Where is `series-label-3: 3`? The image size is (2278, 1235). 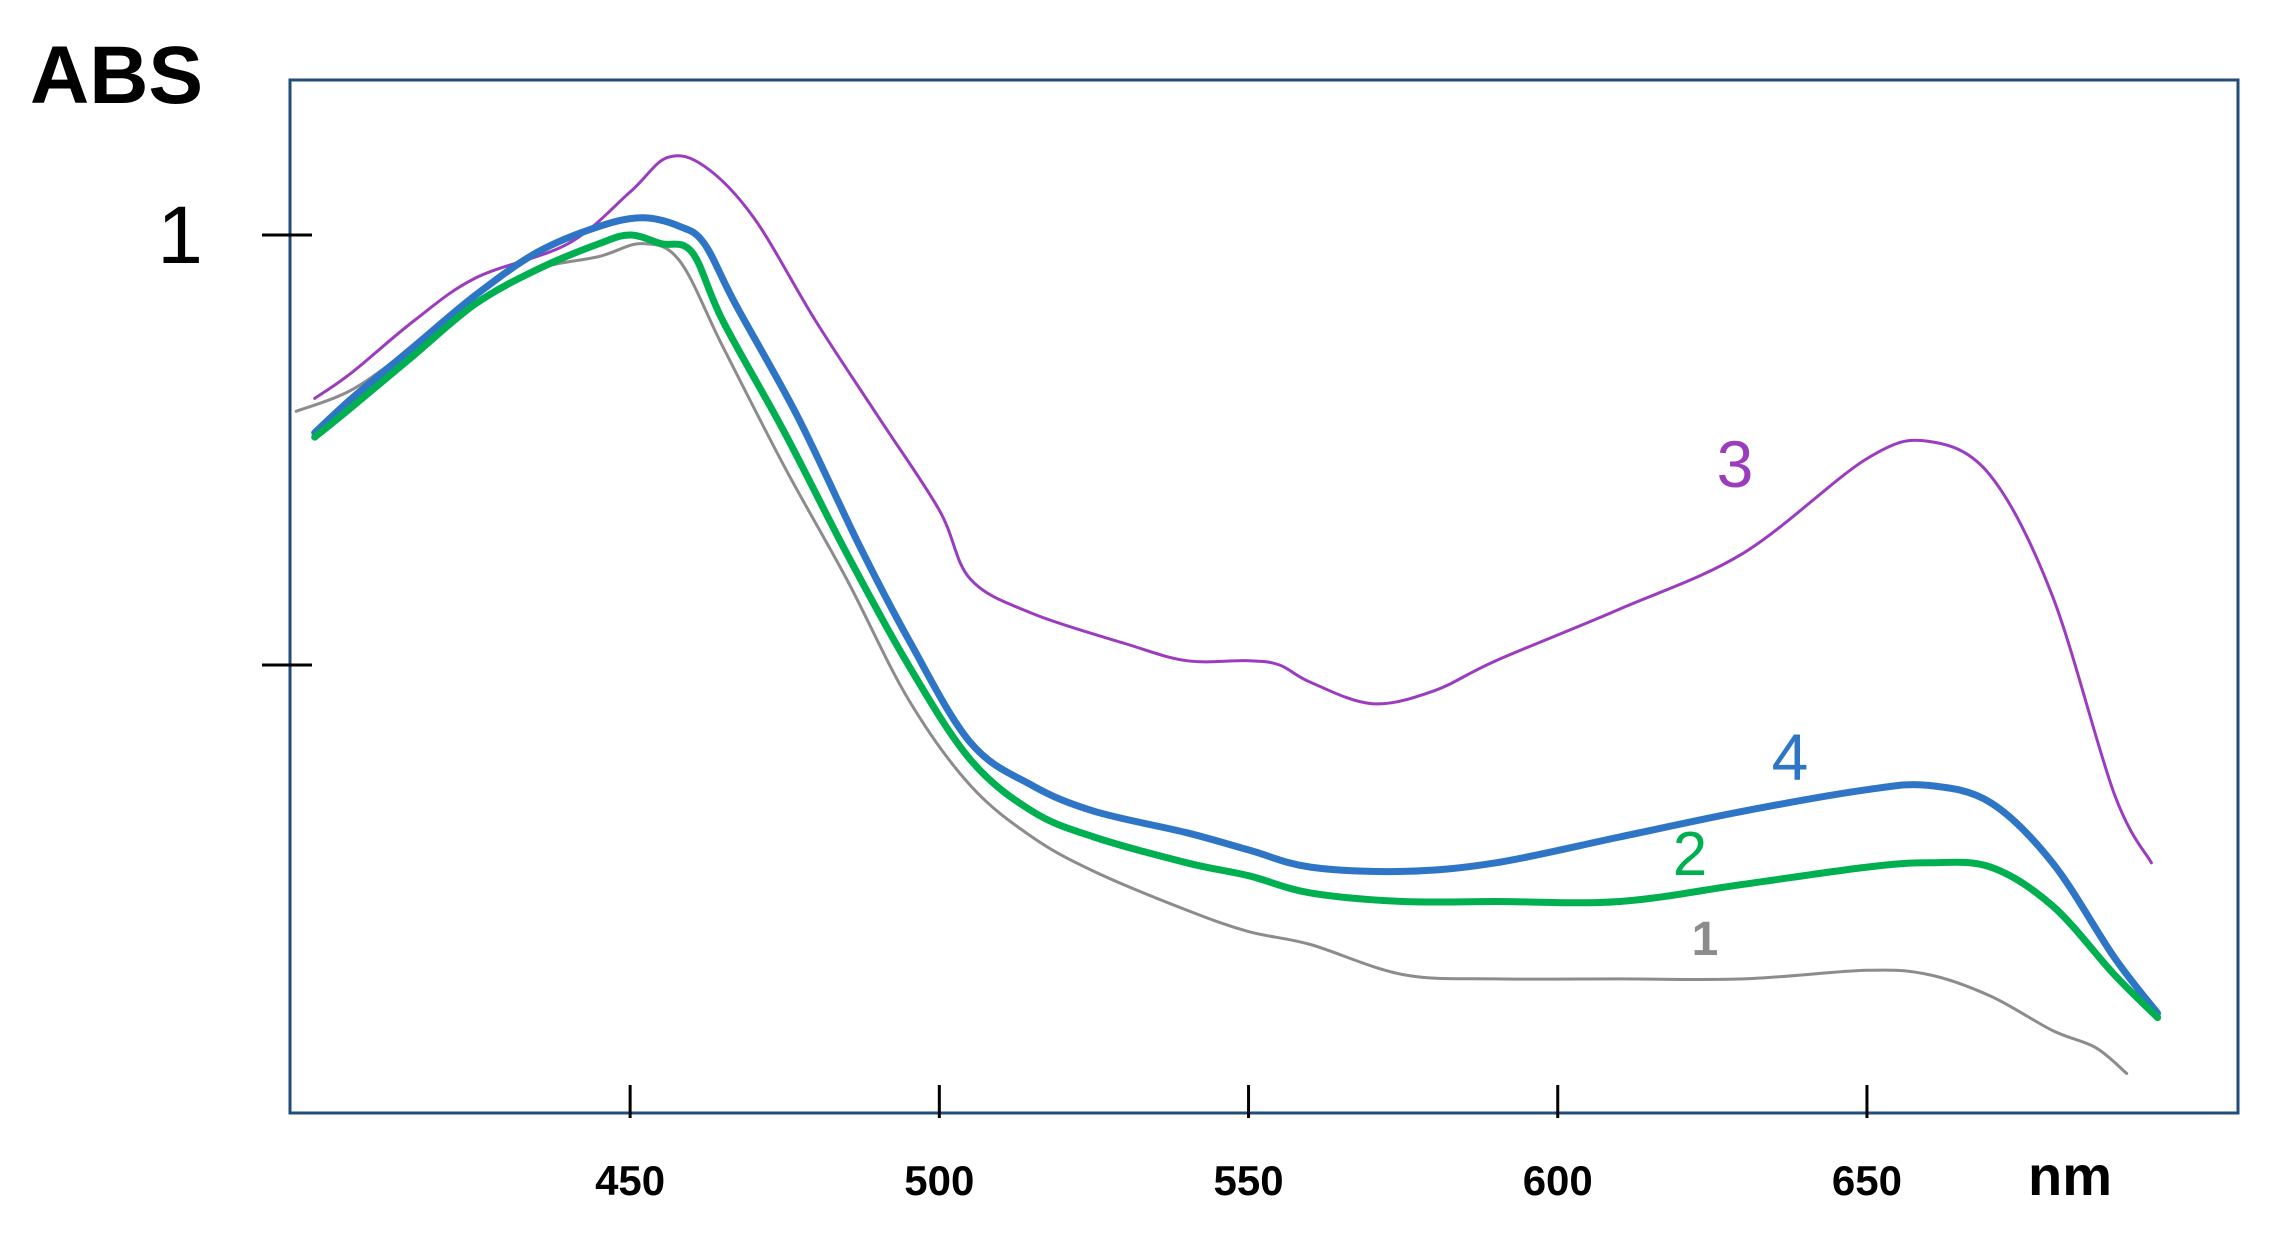 series-label-3: 3 is located at coordinates (1735, 464).